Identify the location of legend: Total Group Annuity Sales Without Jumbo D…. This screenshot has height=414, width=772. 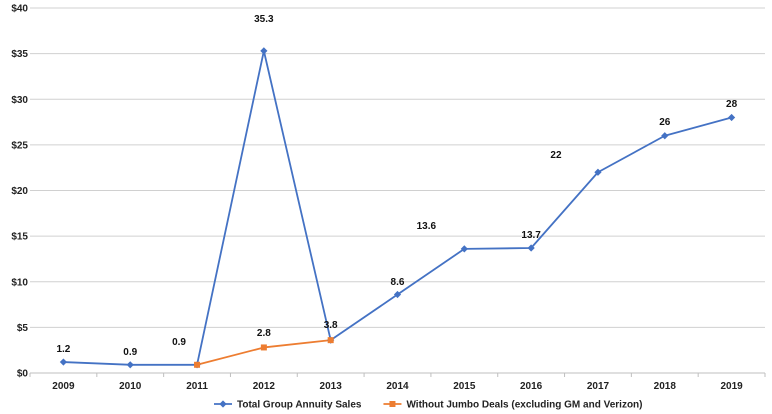
(428, 405).